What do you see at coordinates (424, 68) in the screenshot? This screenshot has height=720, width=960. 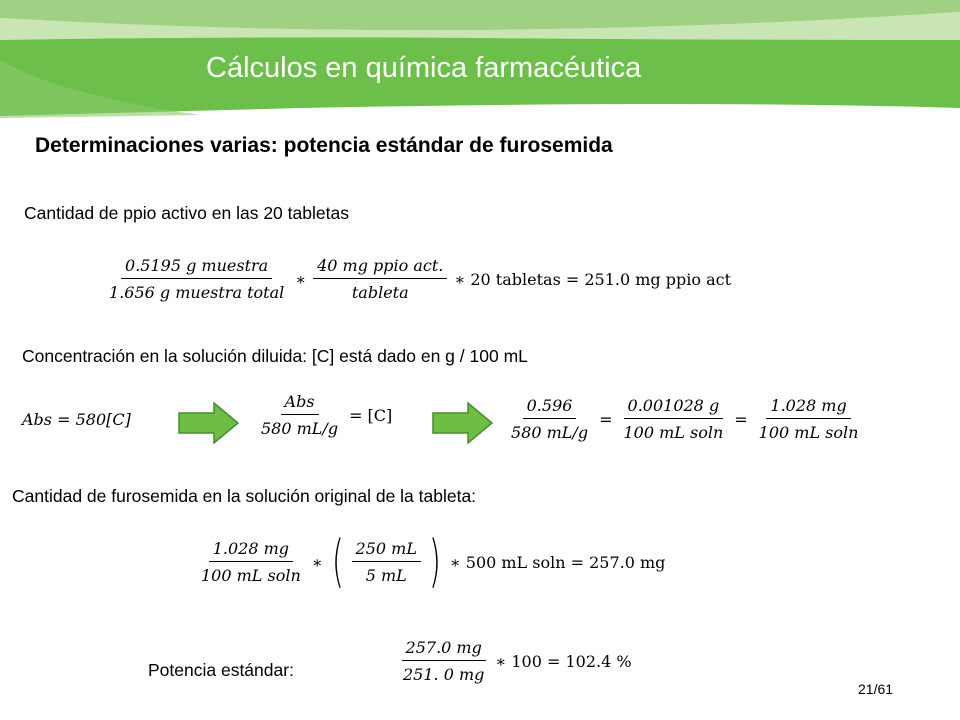 I see `slide-title: Cálculos en química farmacéutica` at bounding box center [424, 68].